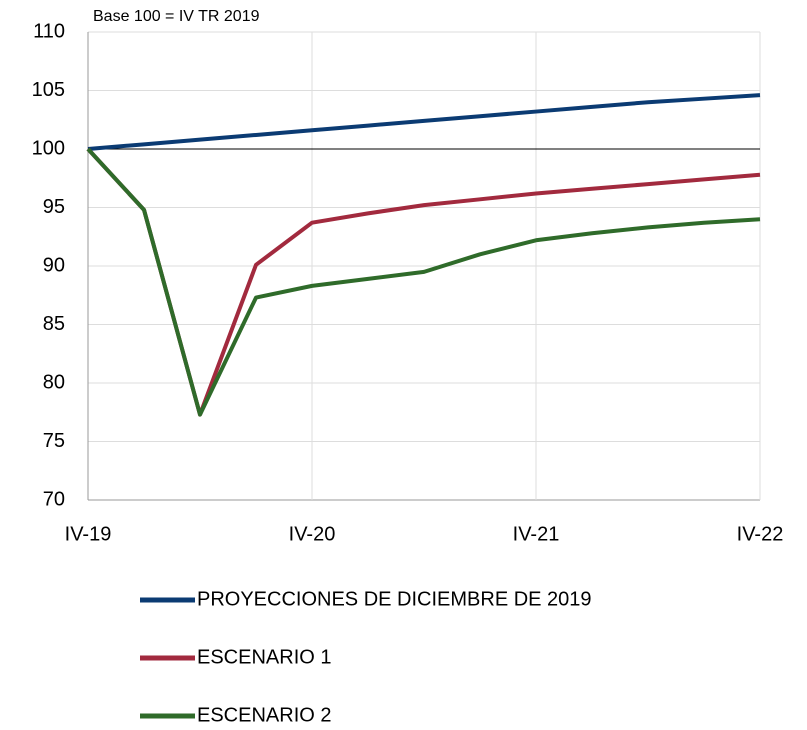  What do you see at coordinates (54, 265) in the screenshot?
I see `y-tick-label: 90` at bounding box center [54, 265].